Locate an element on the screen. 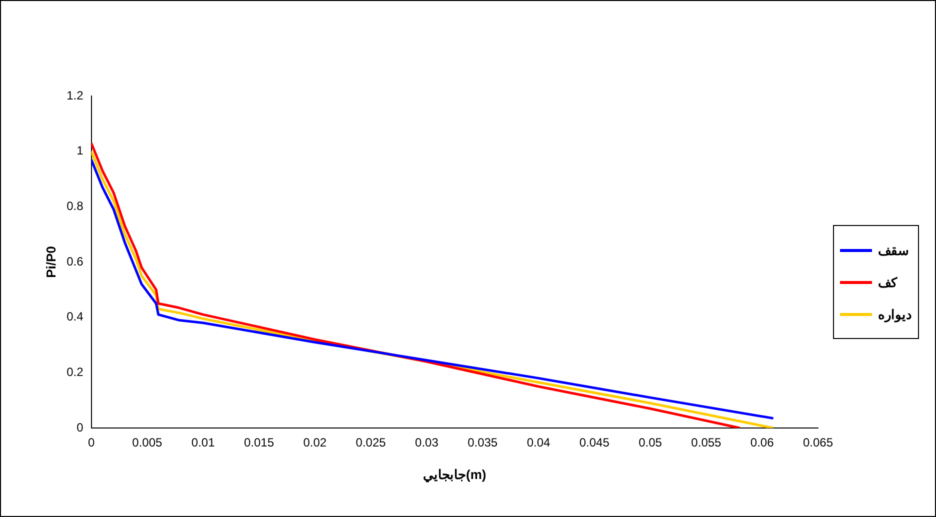 The image size is (936, 517). x-tick-label: 0.01 is located at coordinates (203, 443).